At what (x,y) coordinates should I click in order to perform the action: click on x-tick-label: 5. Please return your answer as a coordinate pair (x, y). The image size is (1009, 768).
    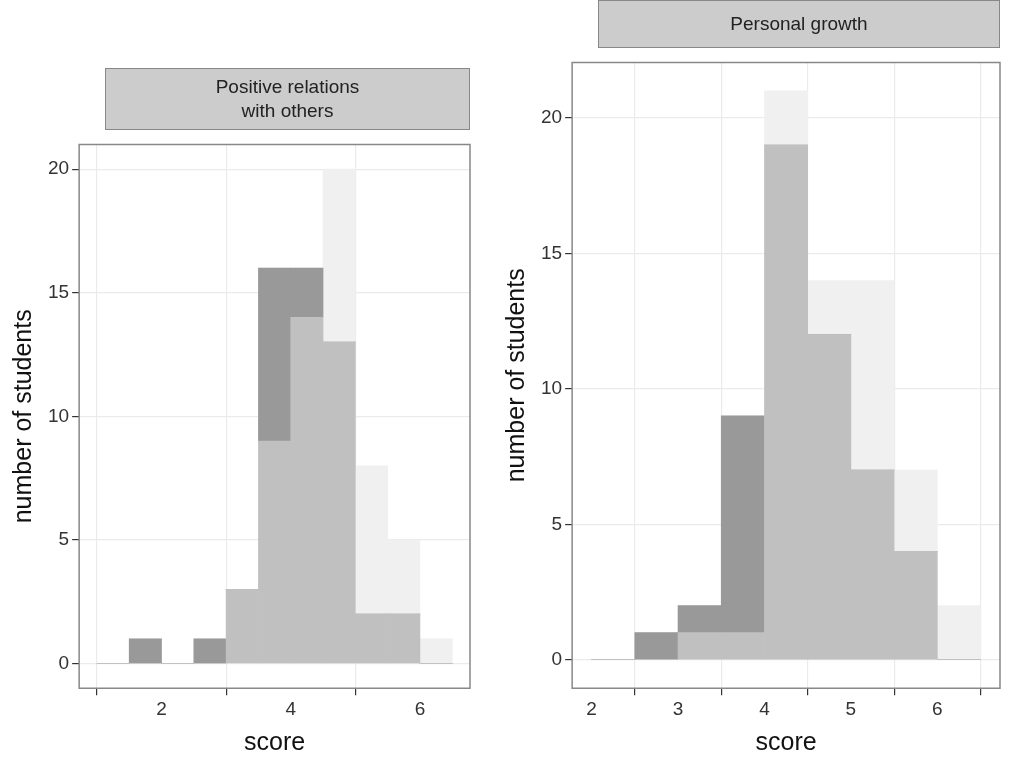
    Looking at the image, I should click on (851, 708).